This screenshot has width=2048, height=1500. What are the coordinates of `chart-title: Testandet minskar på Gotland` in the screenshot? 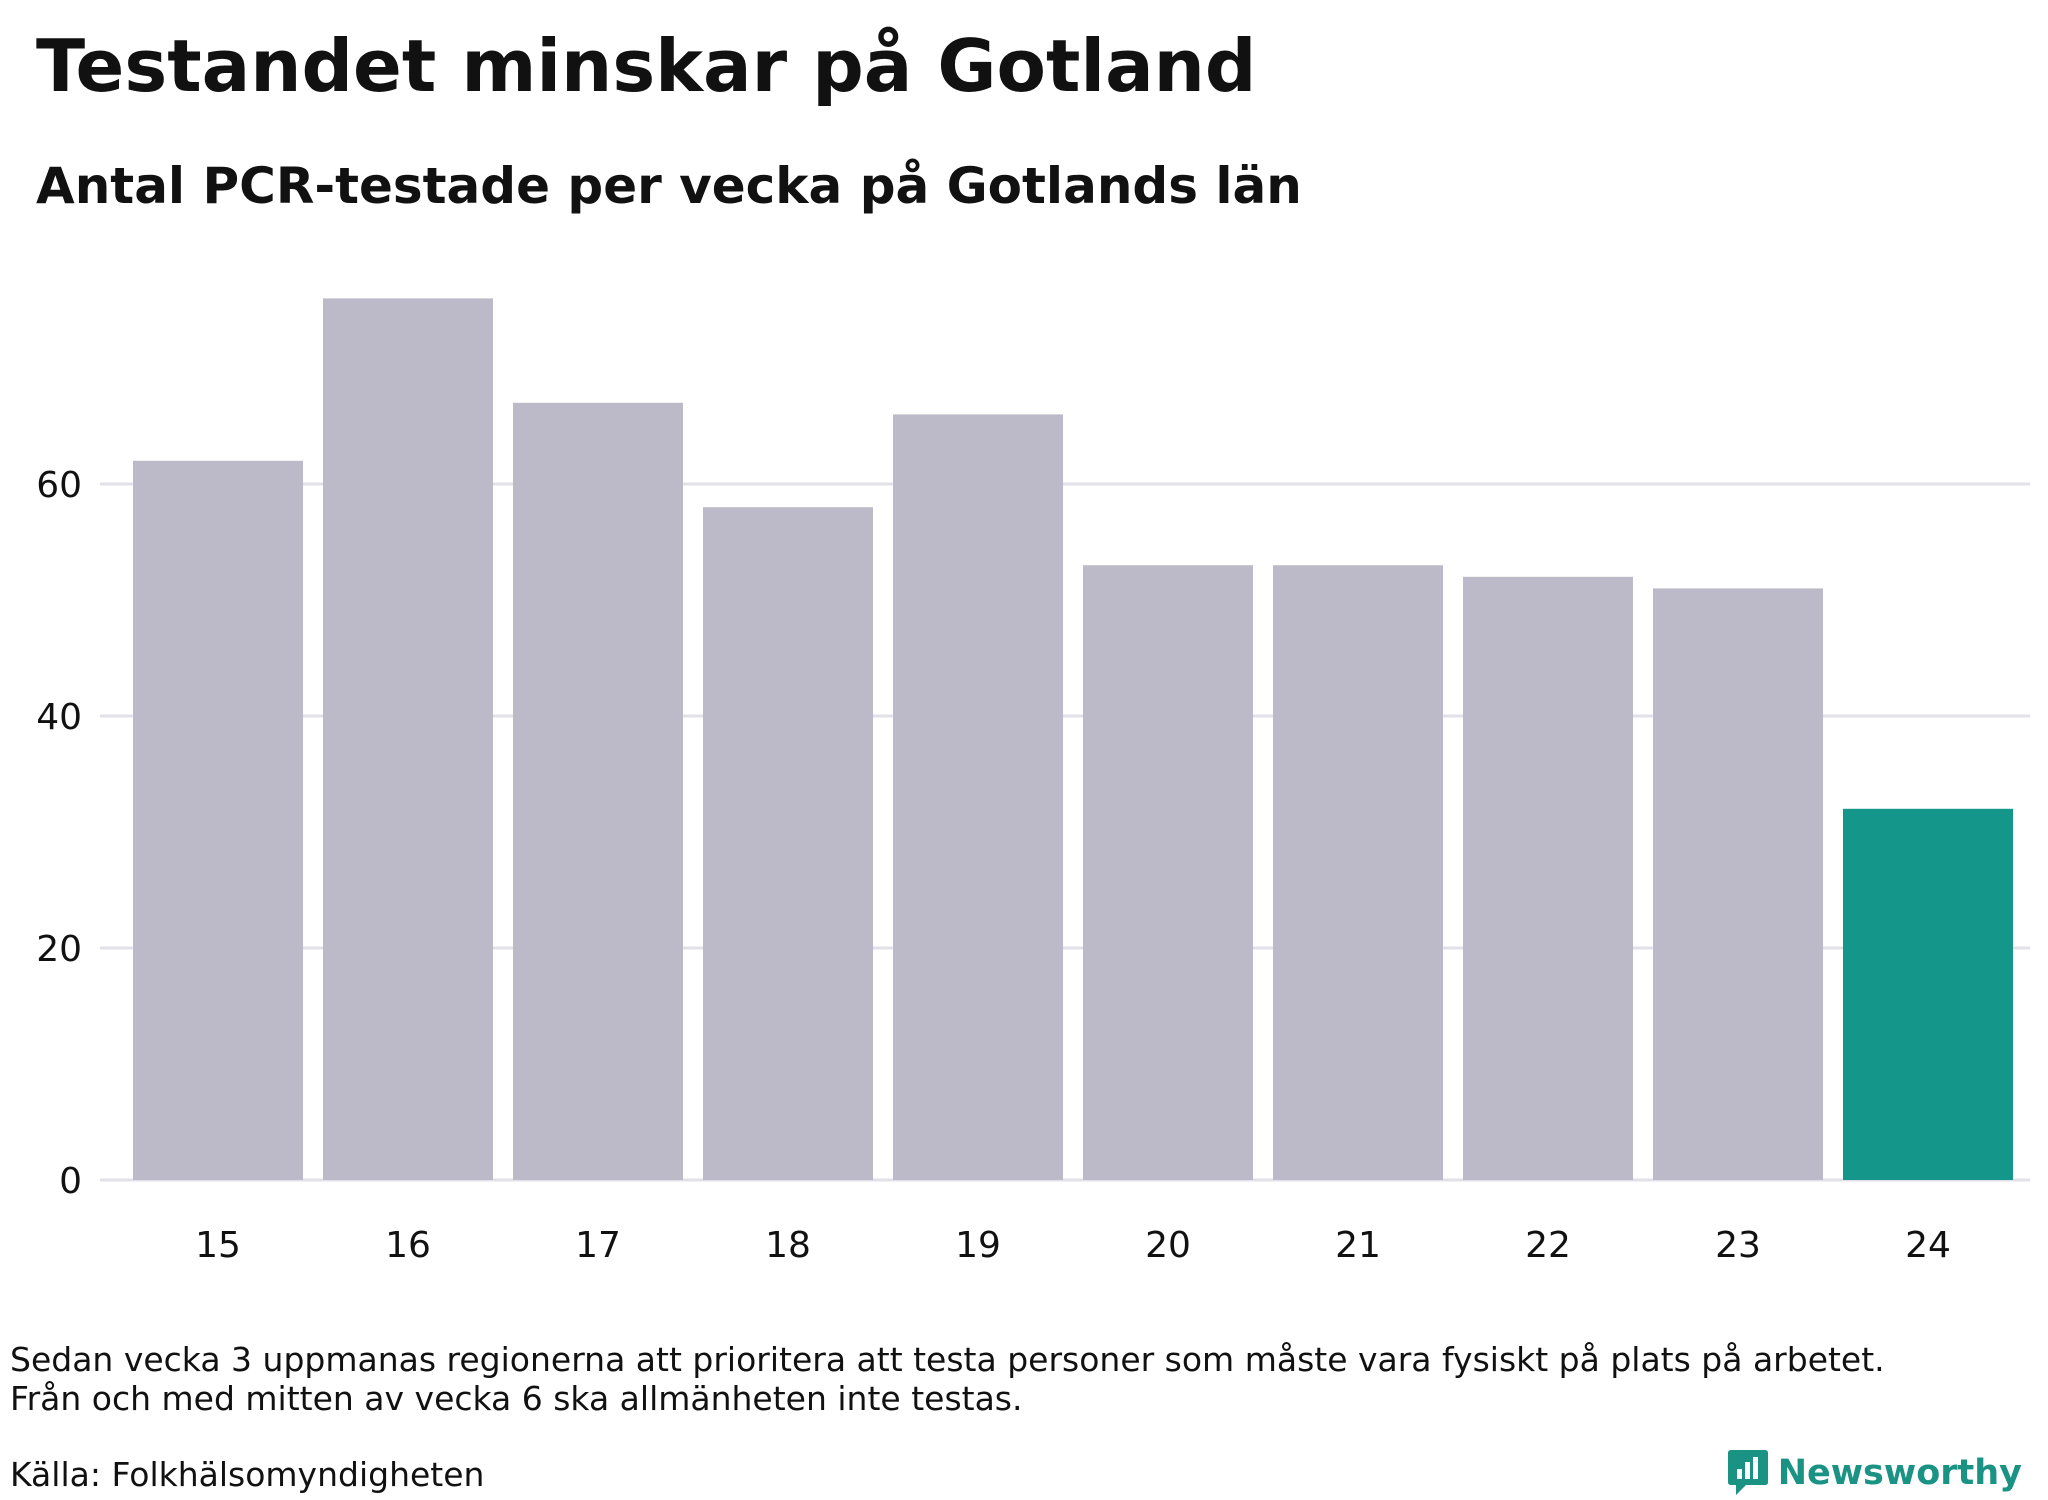 It's located at (646, 66).